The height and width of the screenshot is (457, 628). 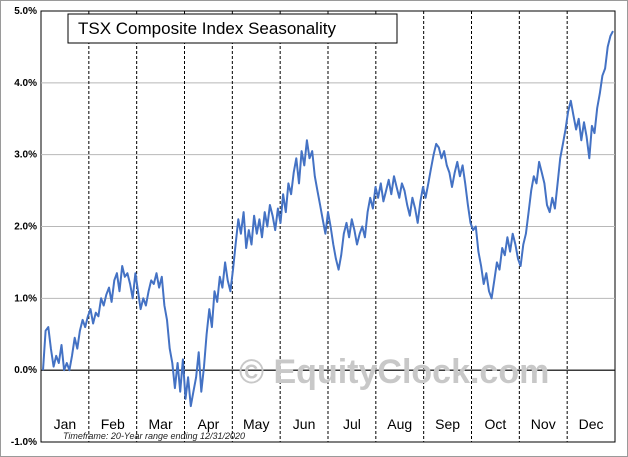 I want to click on month-labels: Jan Feb Mar Apr May Jun Jul Aug Sep Oct Nov Dec, so click(x=329, y=424).